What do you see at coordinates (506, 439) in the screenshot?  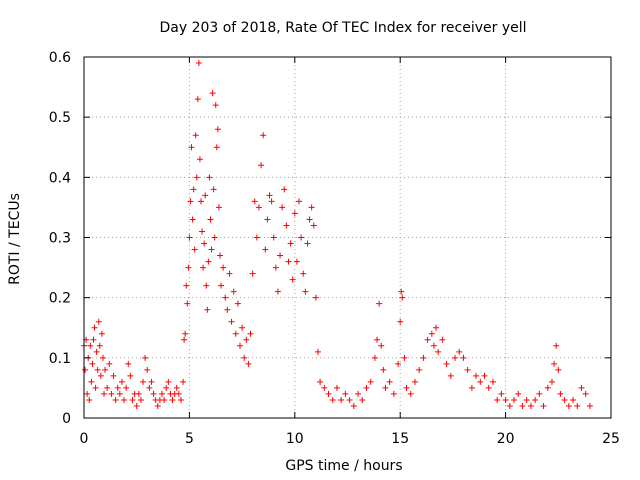 I see `x-tick-label: 20` at bounding box center [506, 439].